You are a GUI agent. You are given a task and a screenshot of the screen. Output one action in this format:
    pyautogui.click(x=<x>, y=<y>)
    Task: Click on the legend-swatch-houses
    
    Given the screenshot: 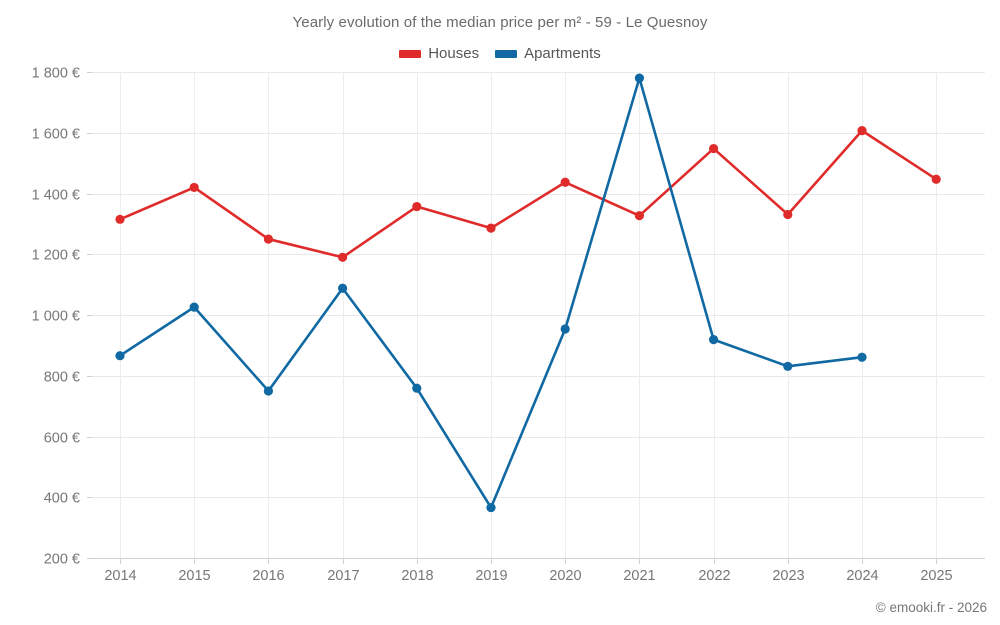 What is the action you would take?
    pyautogui.click(x=410, y=53)
    